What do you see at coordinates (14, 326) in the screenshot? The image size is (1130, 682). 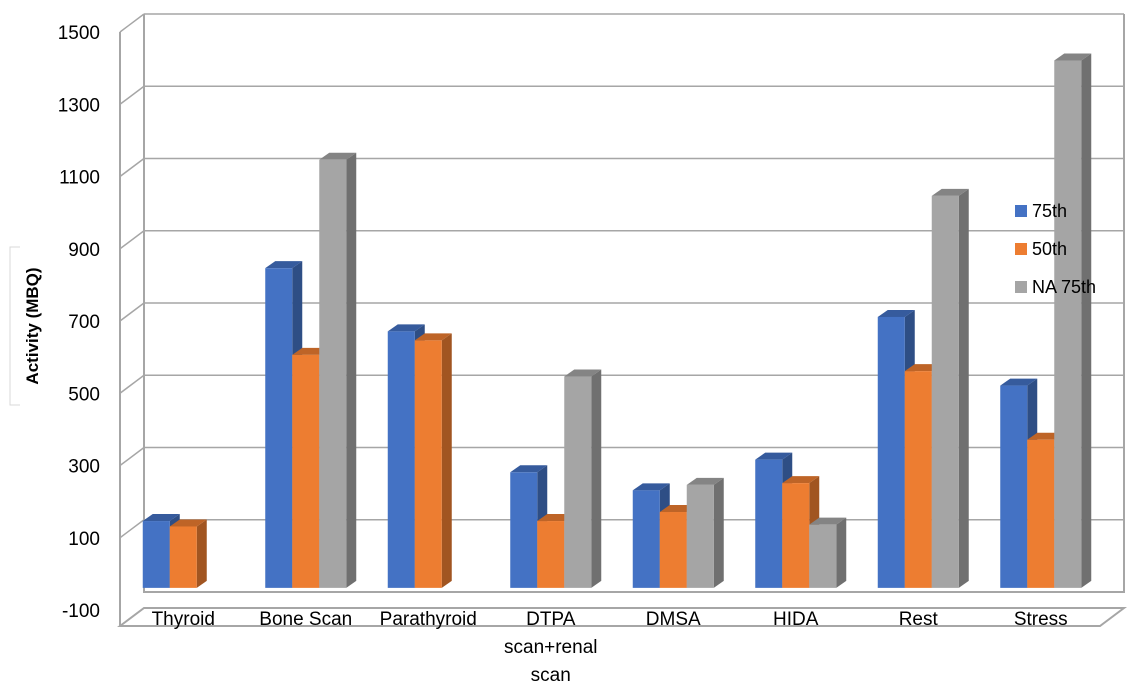 I see `y-axis-title-box` at bounding box center [14, 326].